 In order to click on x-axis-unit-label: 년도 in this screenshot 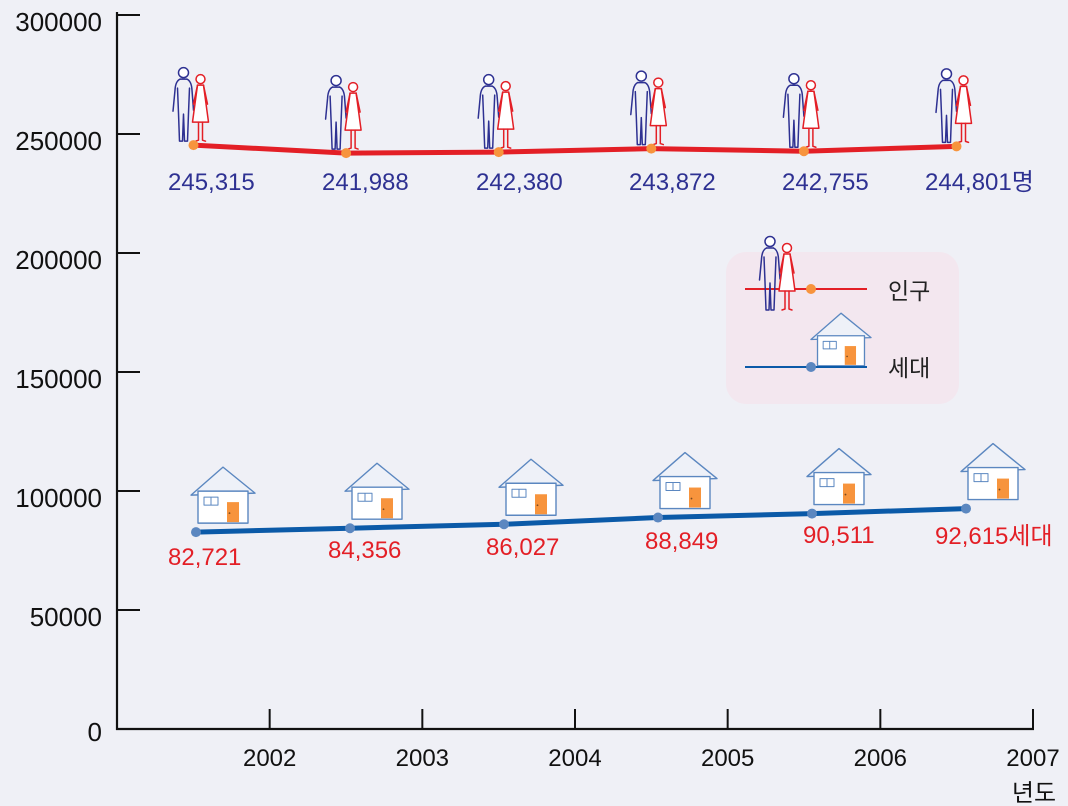, I will do `click(1034, 793)`.